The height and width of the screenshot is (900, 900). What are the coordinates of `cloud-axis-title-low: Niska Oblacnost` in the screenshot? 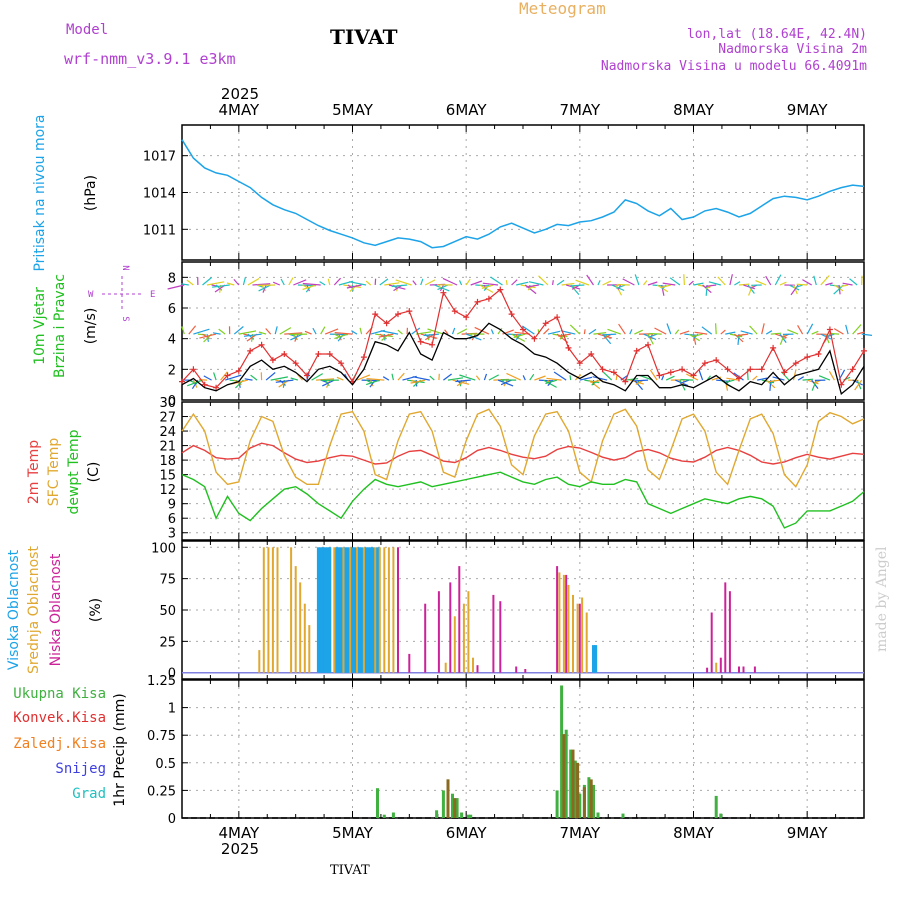 It's located at (56, 609).